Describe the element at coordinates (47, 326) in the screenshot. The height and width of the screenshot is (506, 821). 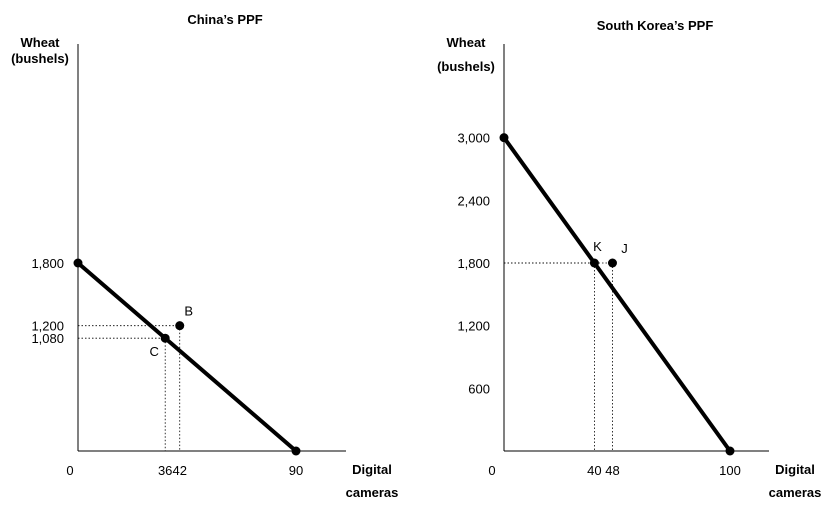
I see `chart-1-y-tick-label: 1,200` at that location.